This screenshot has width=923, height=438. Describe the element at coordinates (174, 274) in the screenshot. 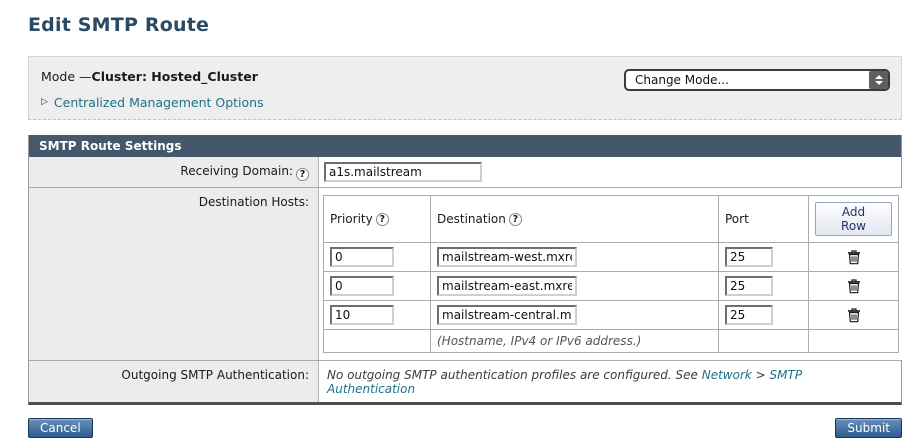

I see `destination-hosts-label-cell: Destination Hosts:` at that location.